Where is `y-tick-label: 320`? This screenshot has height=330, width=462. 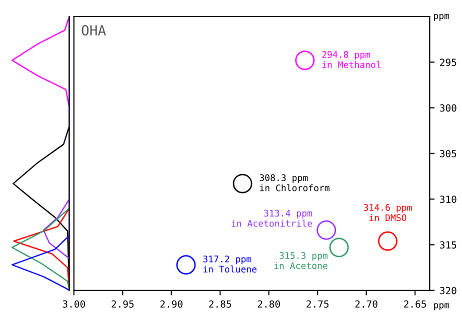
y-tick-label: 320 is located at coordinates (448, 290).